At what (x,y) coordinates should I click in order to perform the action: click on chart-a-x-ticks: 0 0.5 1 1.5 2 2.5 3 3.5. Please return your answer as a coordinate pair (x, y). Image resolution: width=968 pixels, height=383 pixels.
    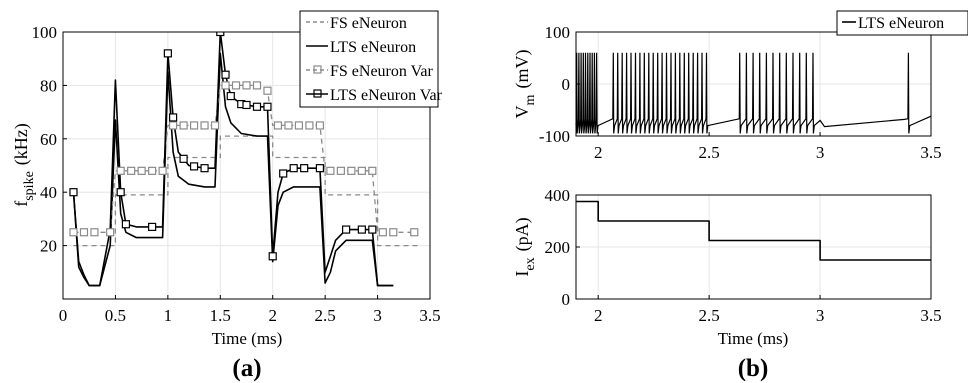
    Looking at the image, I should click on (250, 310).